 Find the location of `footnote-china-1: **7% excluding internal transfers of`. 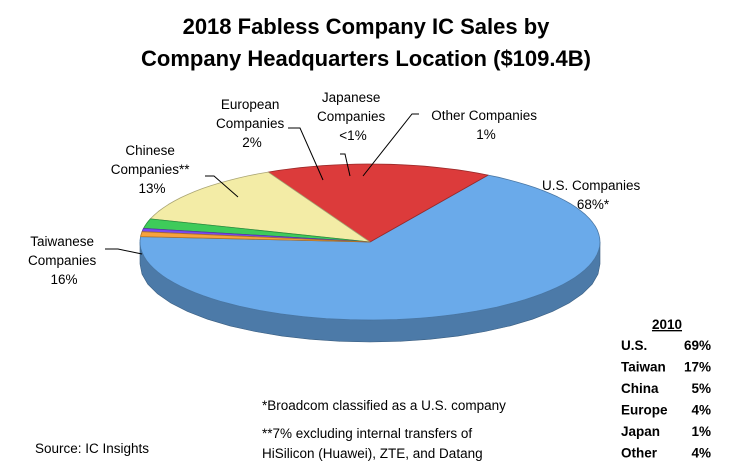

footnote-china-1: **7% excluding internal transfers of is located at coordinates (367, 433).